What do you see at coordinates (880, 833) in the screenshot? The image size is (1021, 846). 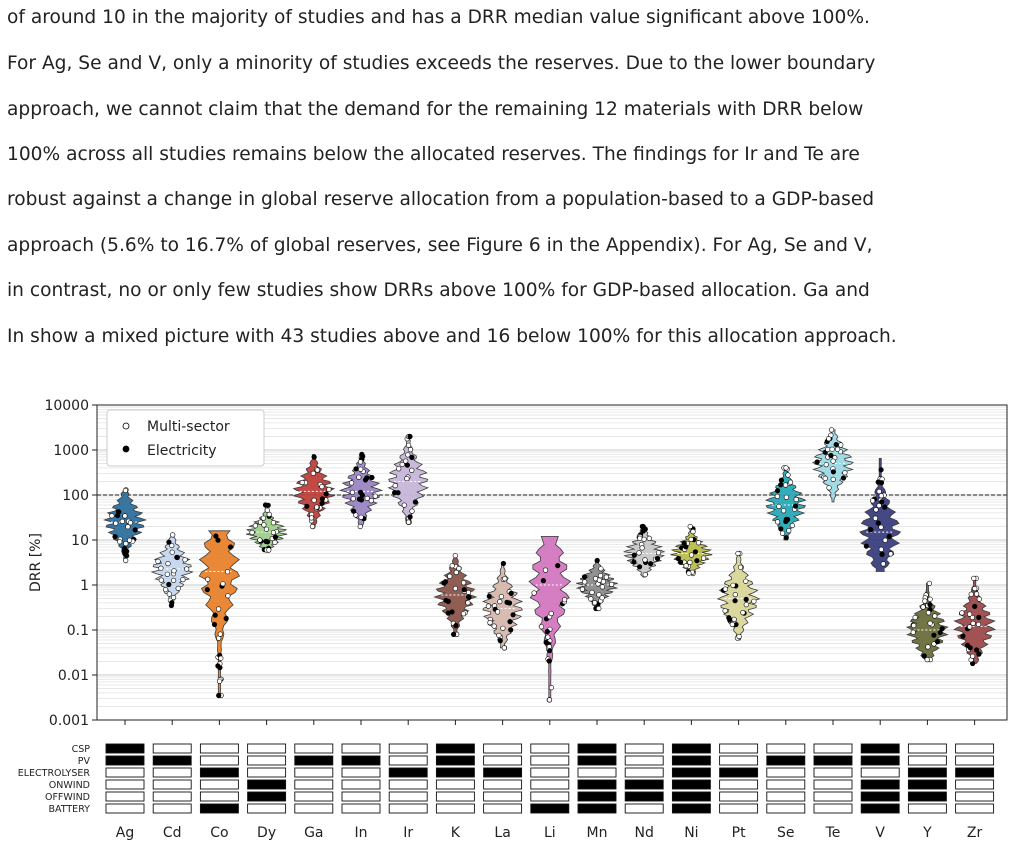 I see `x-category-label: V` at bounding box center [880, 833].